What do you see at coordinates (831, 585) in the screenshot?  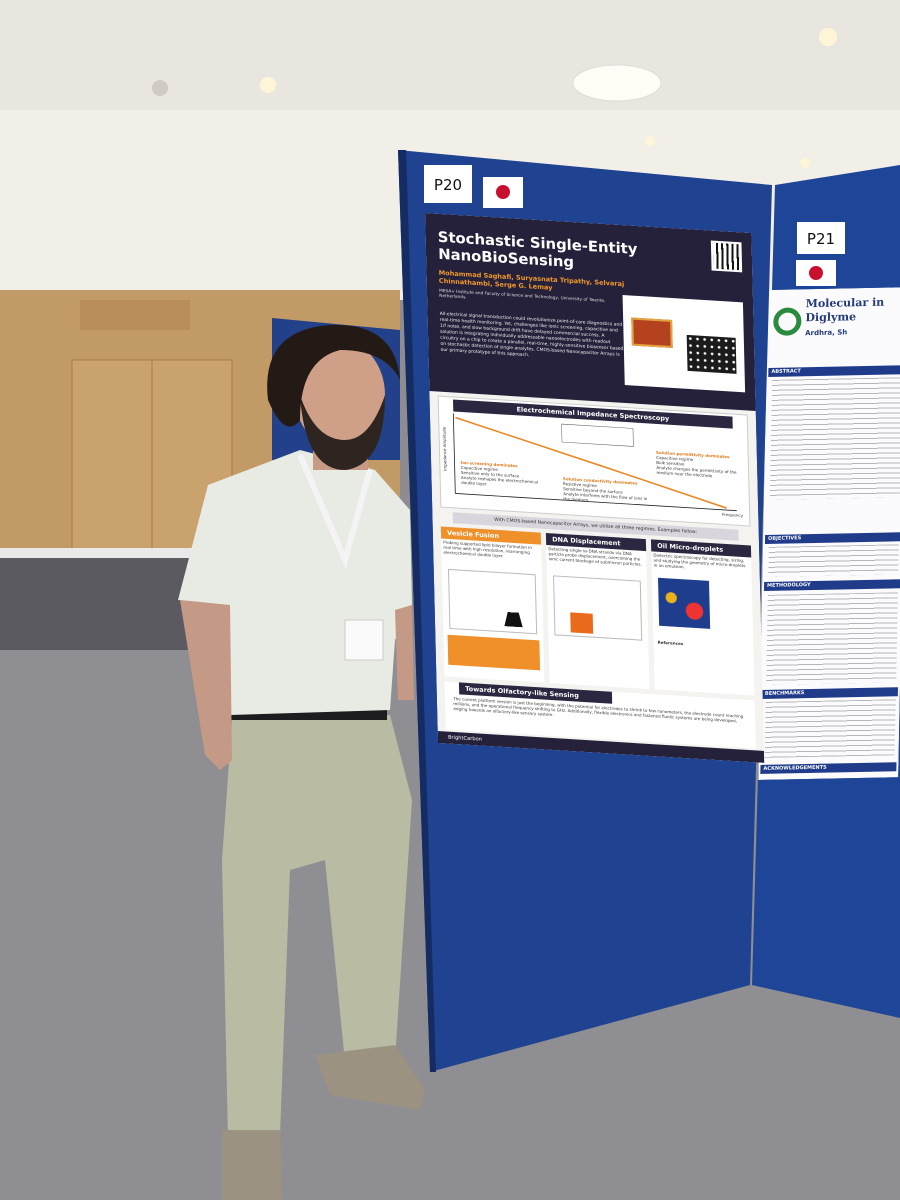 I see `section-heading: METHODOLOGY` at bounding box center [831, 585].